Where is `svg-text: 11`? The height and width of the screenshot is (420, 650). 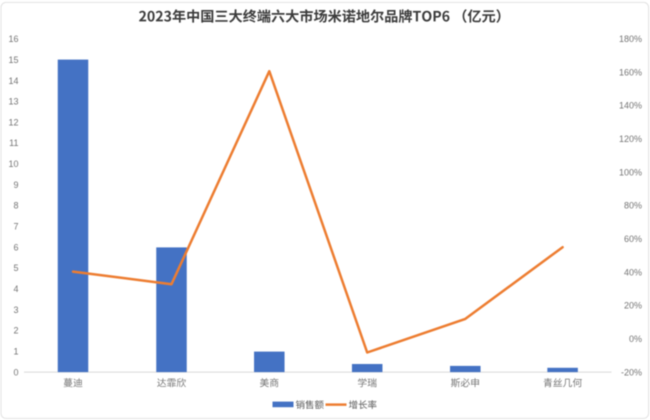 svg-text: 11 is located at coordinates (13, 143).